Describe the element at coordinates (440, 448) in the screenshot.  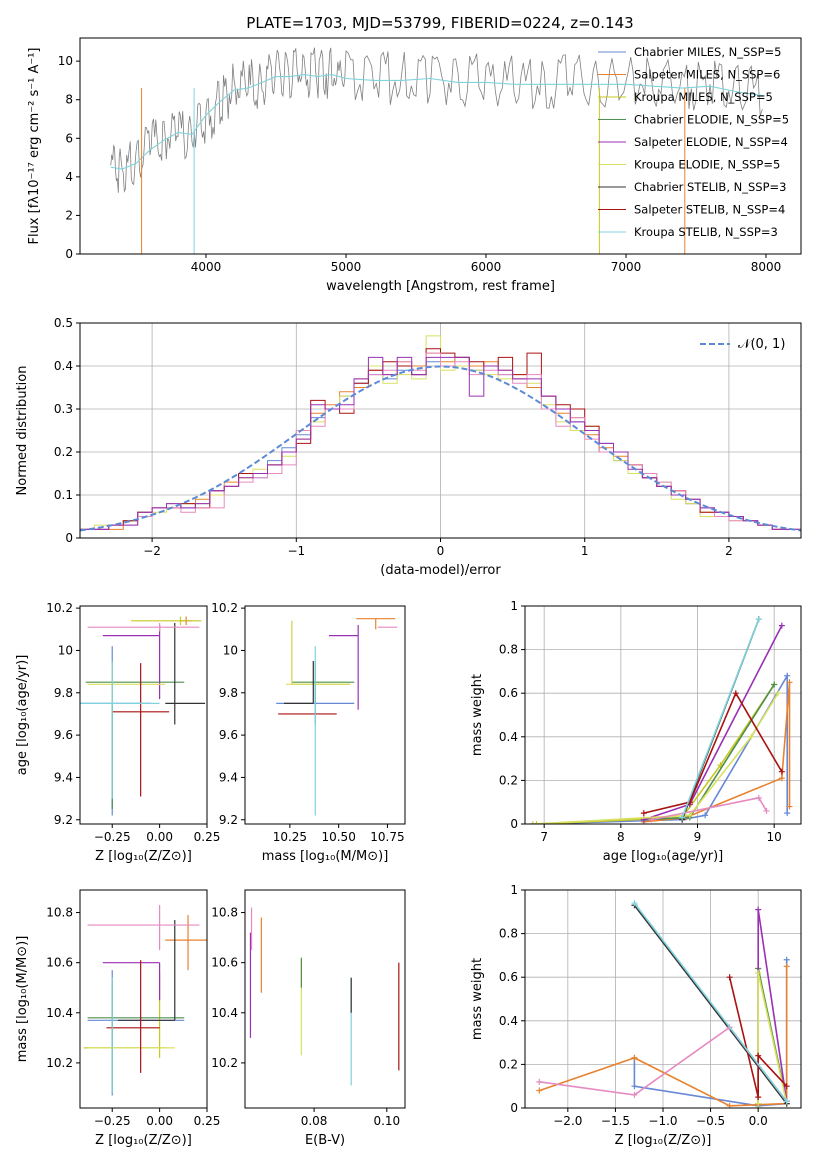
I see `normal-curve` at that location.